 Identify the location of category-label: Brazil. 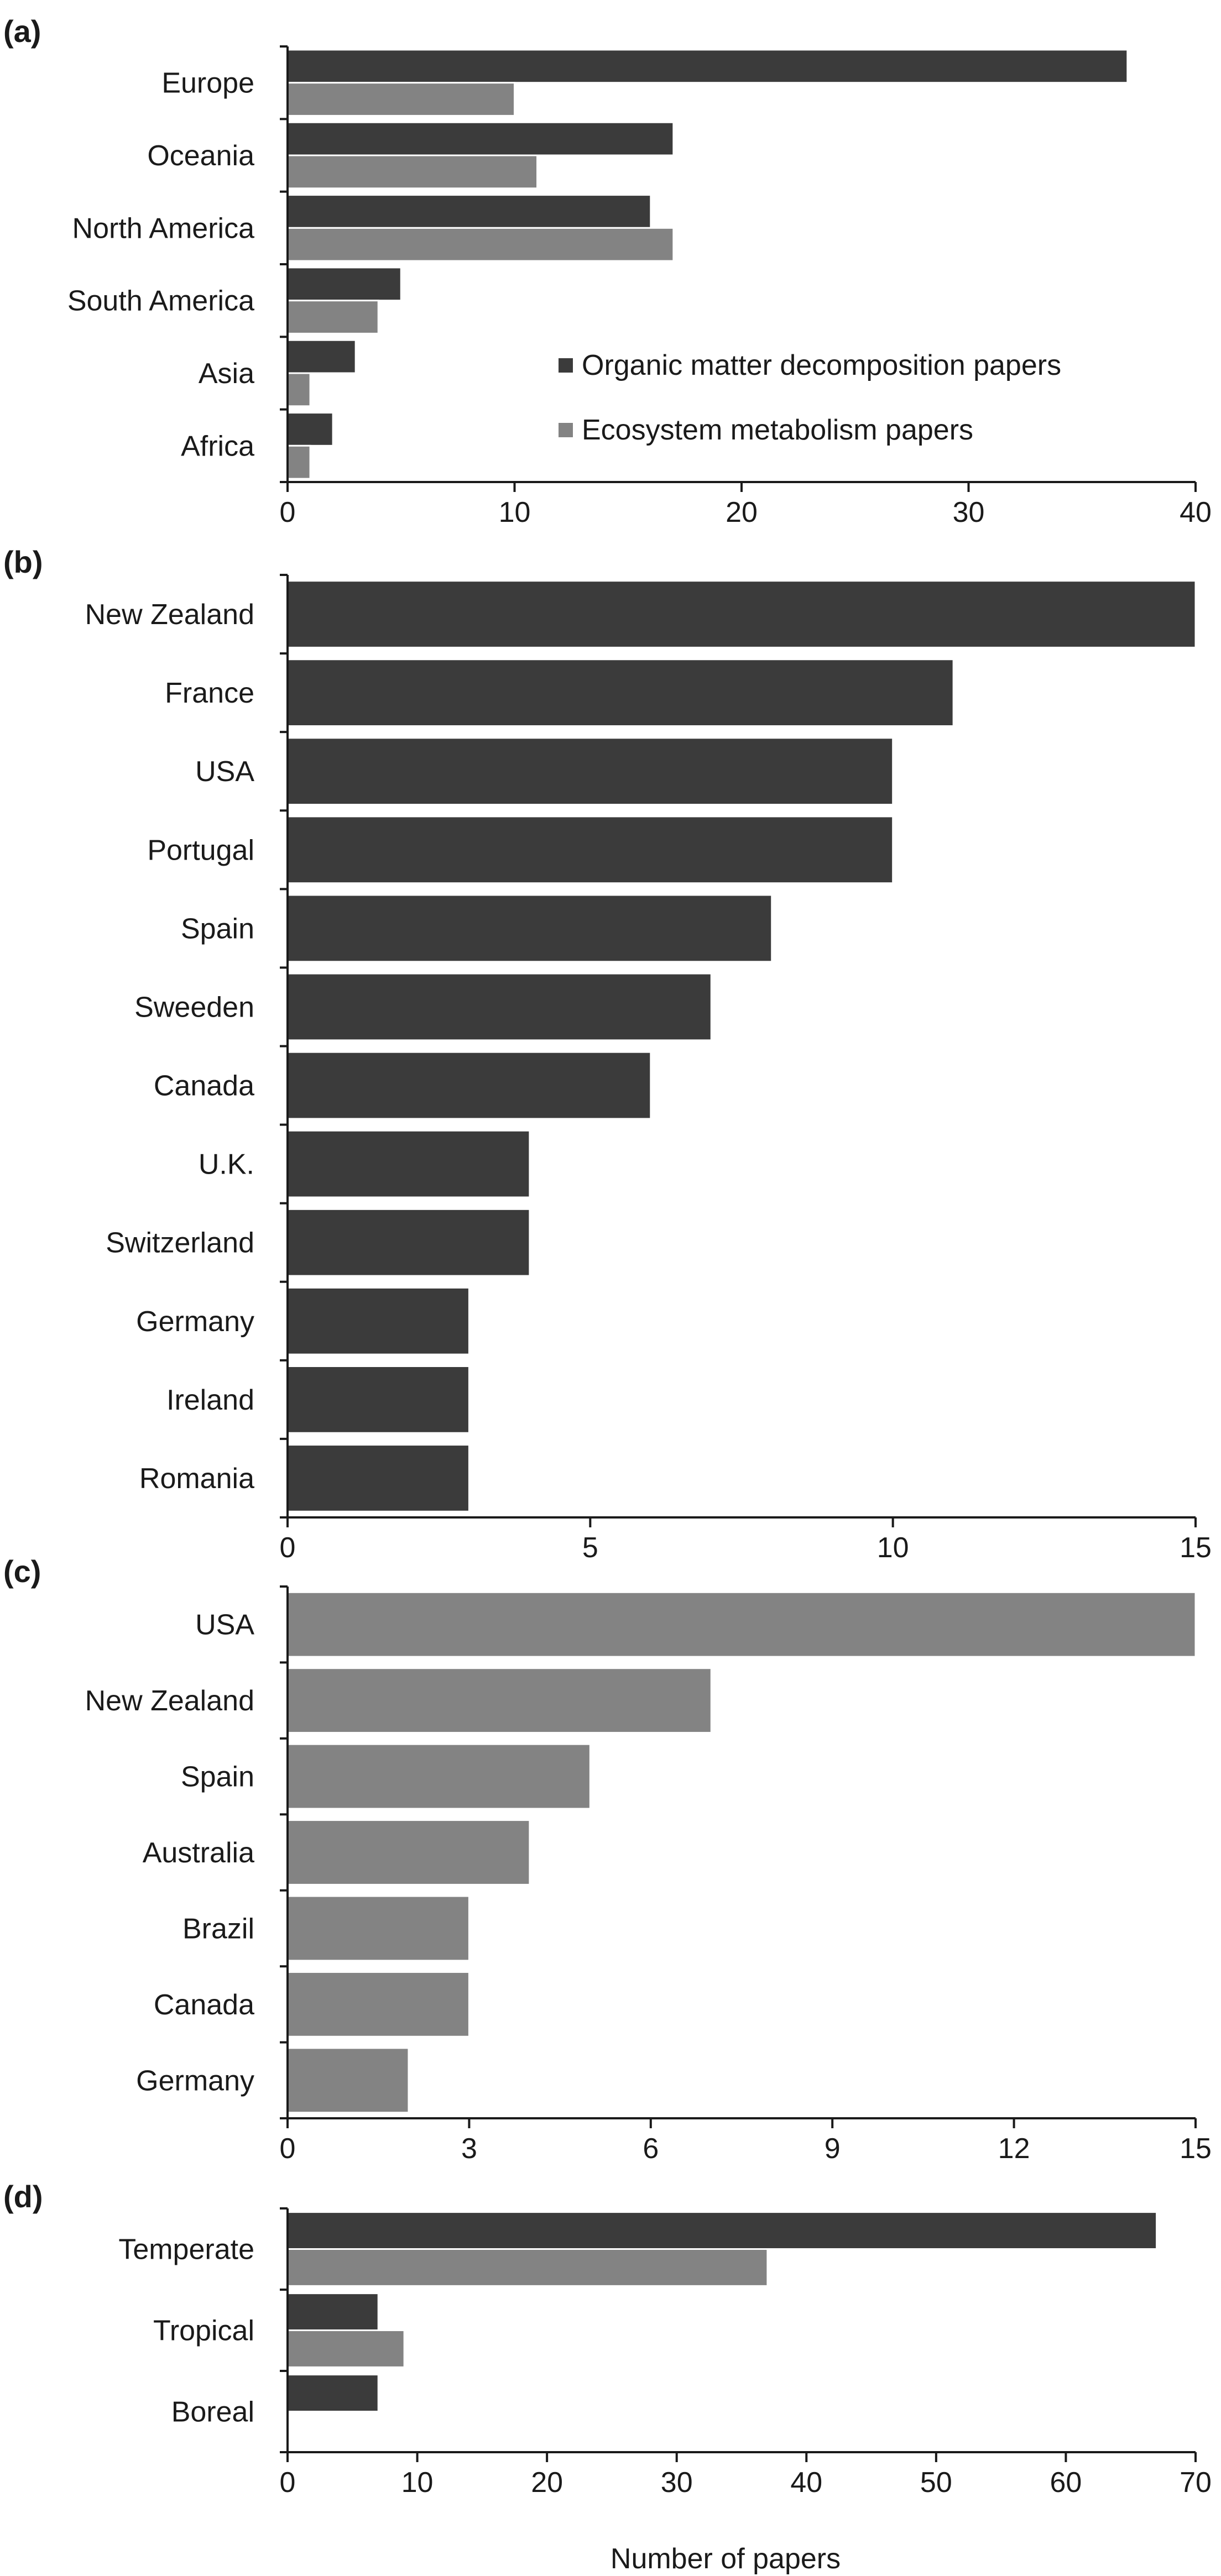
(218, 1929).